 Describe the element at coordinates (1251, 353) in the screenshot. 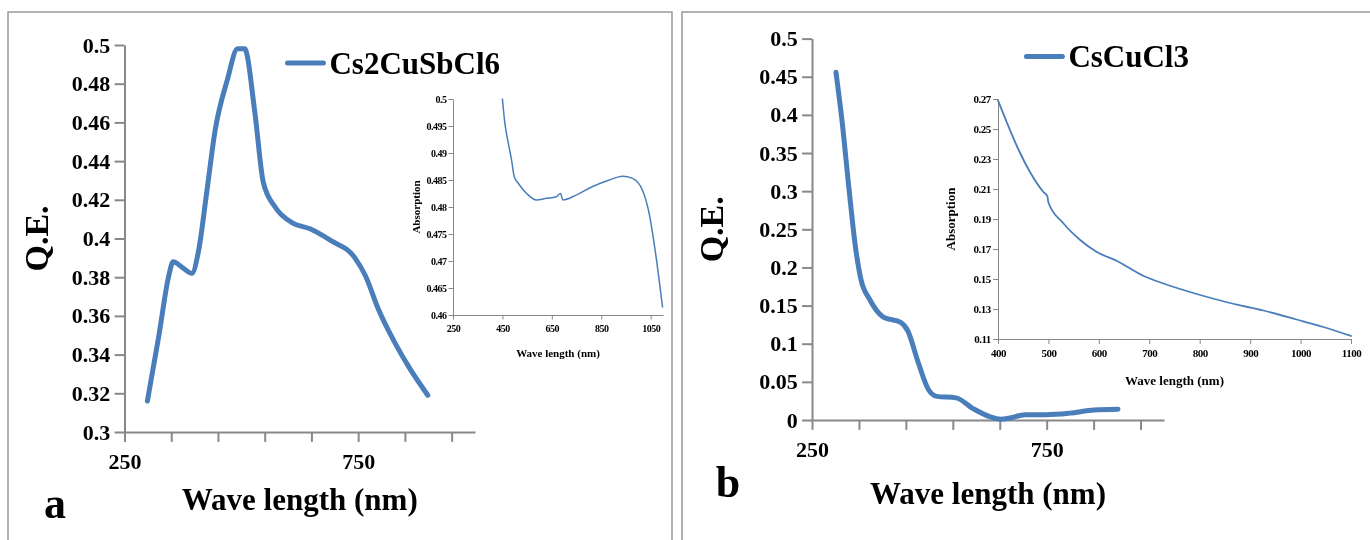

I see `x-tick-label: 900` at that location.